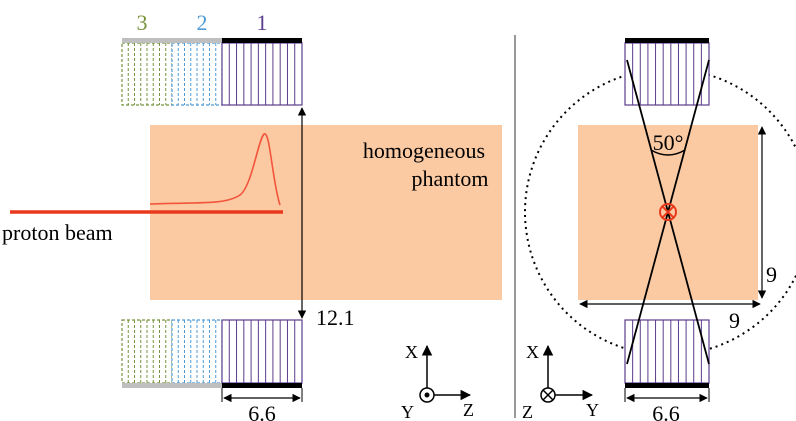  I want to click on phantom-label: homogeneous, so click(424, 150).